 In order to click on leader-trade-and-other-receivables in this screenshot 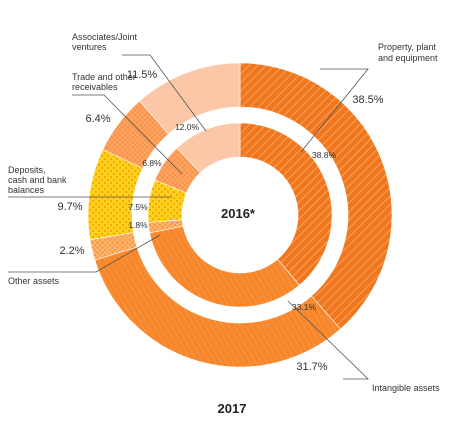, I will do `click(127, 134)`.